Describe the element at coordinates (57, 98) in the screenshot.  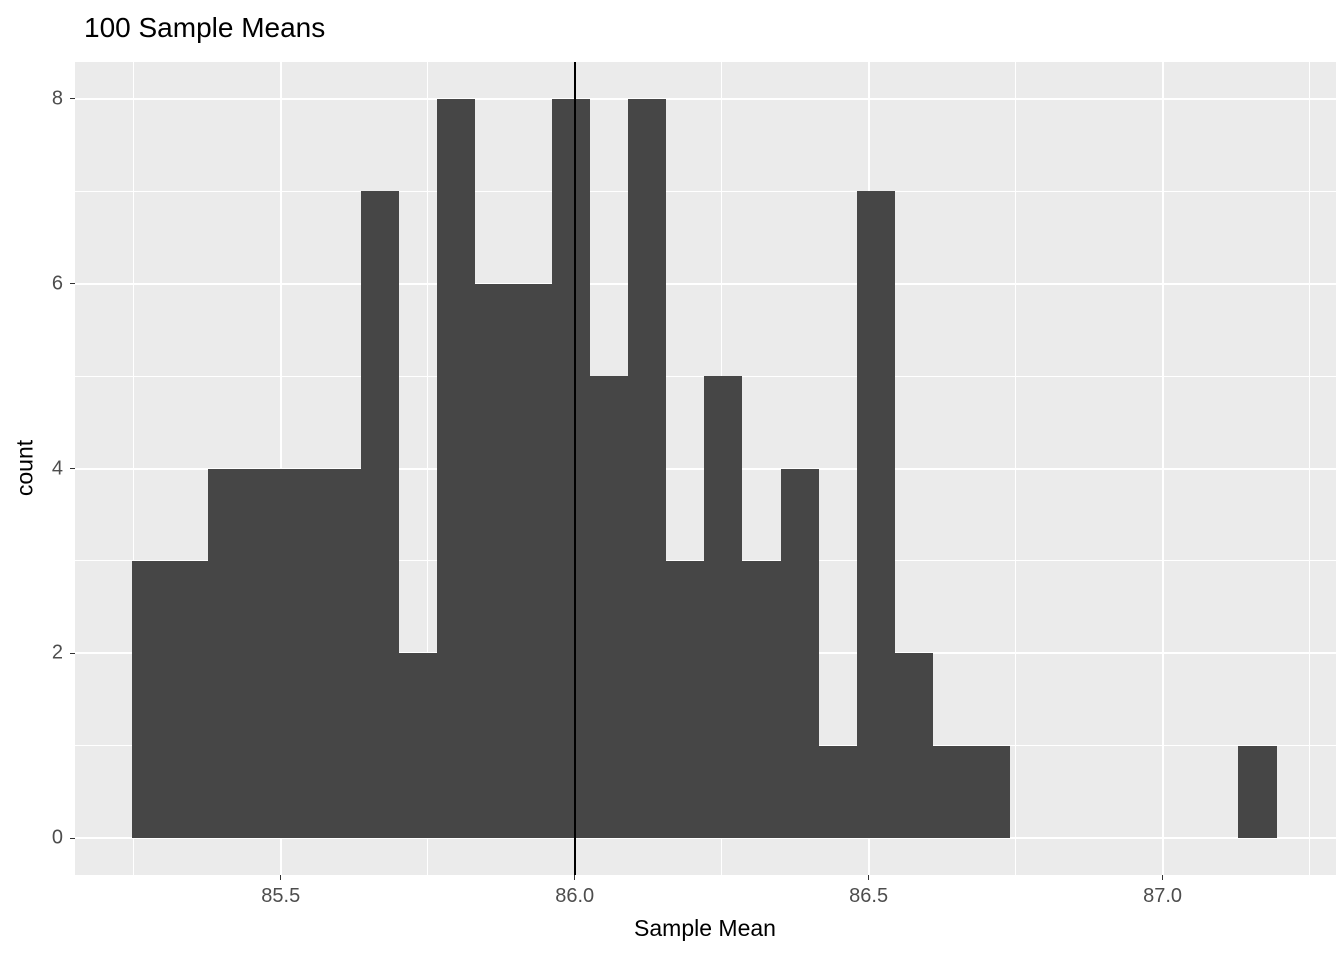
I see `y-tick-label: 8` at that location.